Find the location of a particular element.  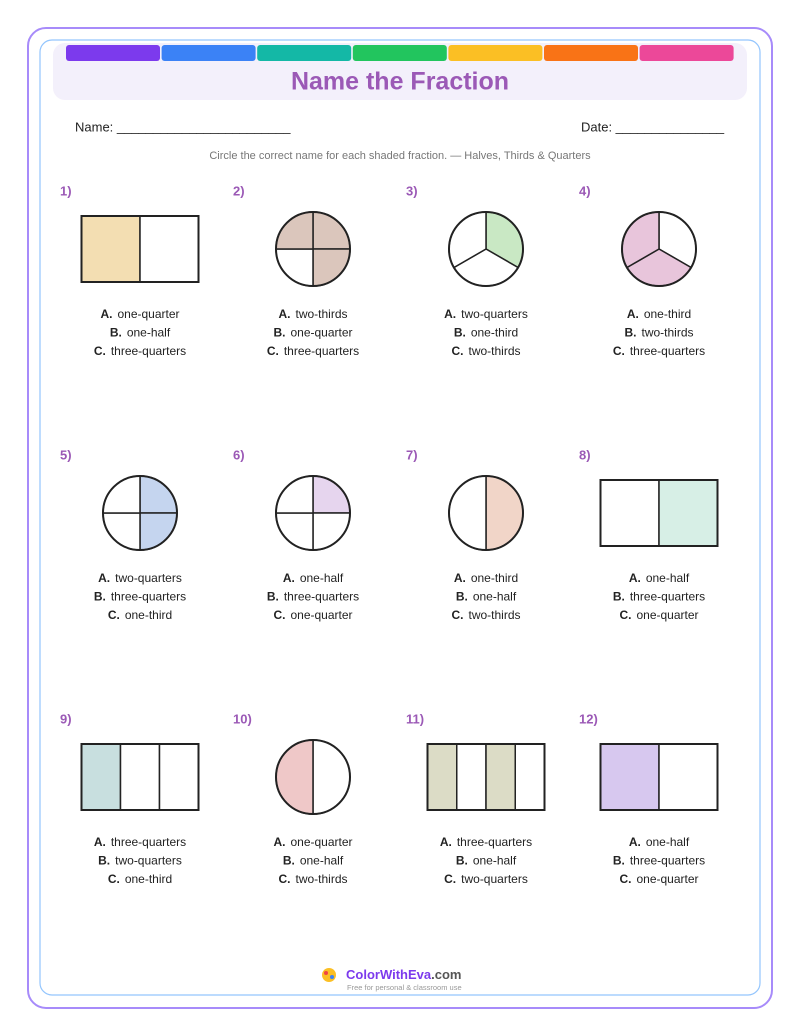

problem-number: 4) is located at coordinates (585, 190).